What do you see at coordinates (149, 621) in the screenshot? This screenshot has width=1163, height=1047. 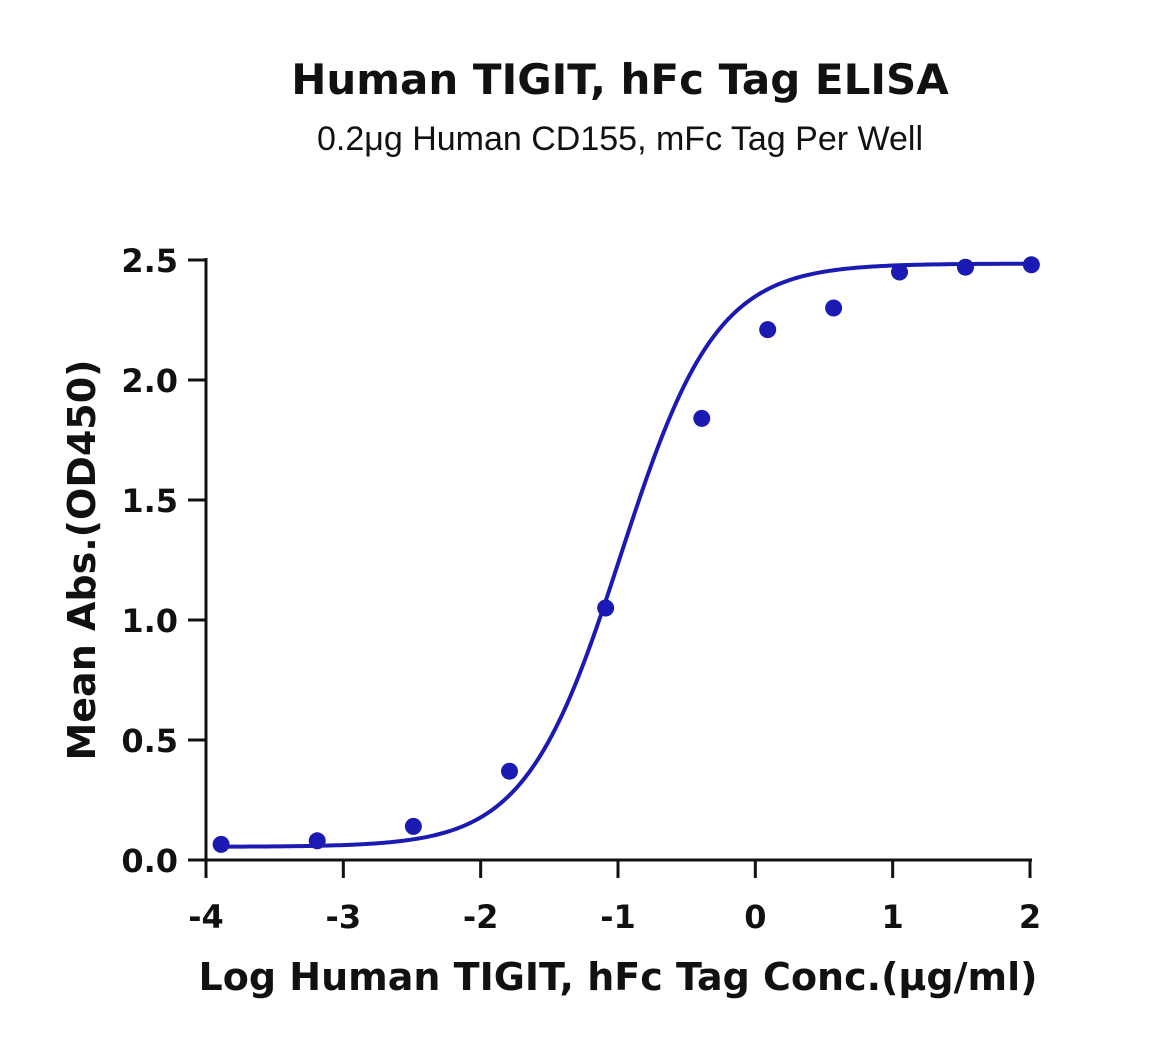 I see `y-tick-label: 1.0` at bounding box center [149, 621].